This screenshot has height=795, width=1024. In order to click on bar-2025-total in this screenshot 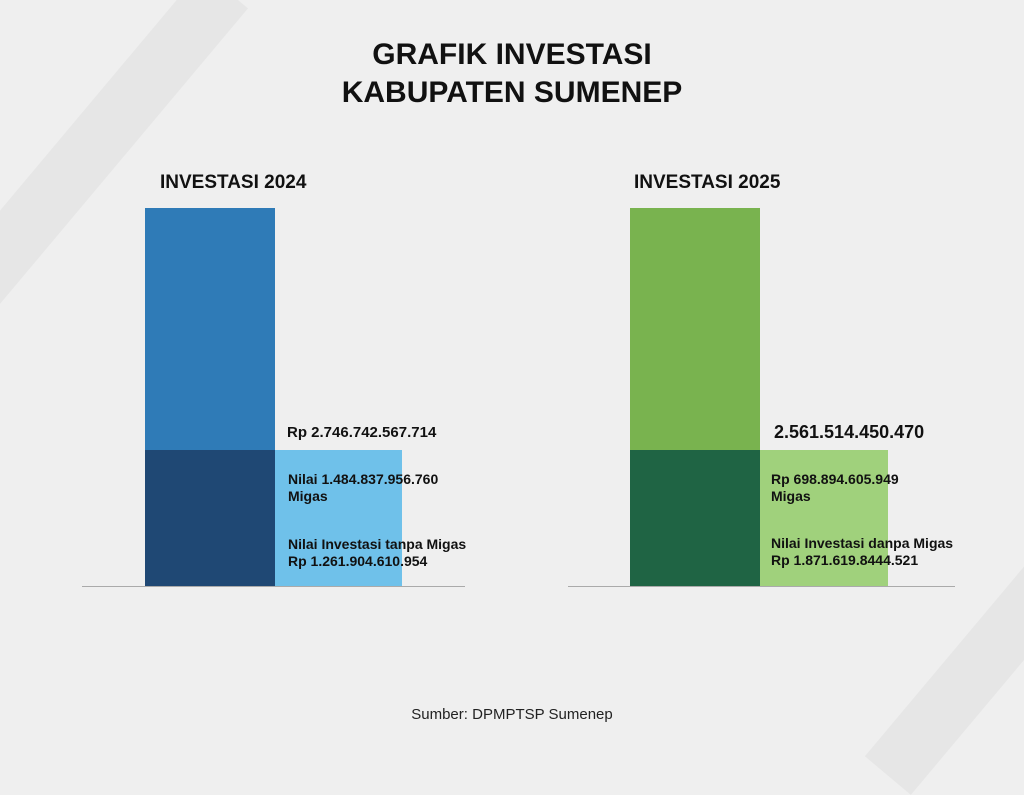, I will do `click(695, 329)`.